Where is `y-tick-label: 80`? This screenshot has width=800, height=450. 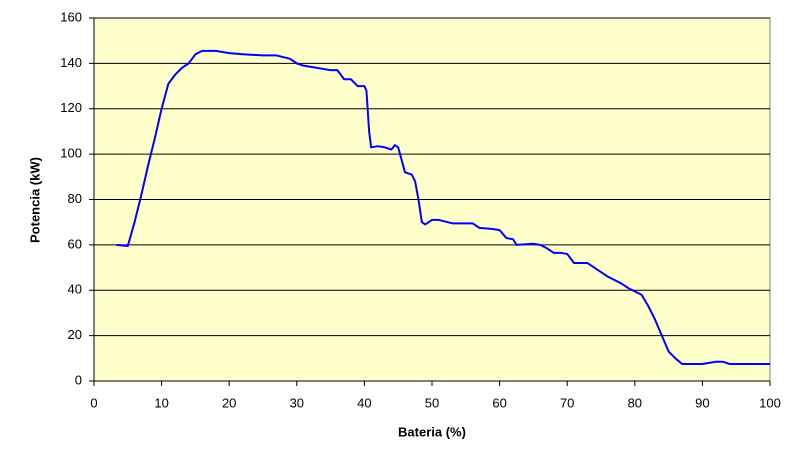 y-tick-label: 80 is located at coordinates (75, 198).